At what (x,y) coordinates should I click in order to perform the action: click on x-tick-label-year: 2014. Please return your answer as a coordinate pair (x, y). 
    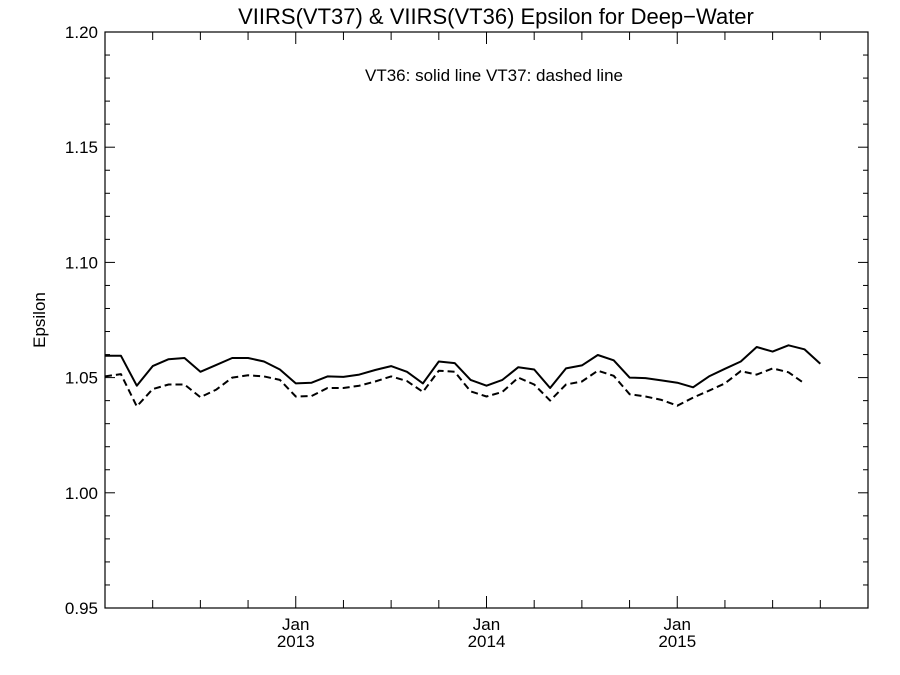
    Looking at the image, I should click on (487, 641).